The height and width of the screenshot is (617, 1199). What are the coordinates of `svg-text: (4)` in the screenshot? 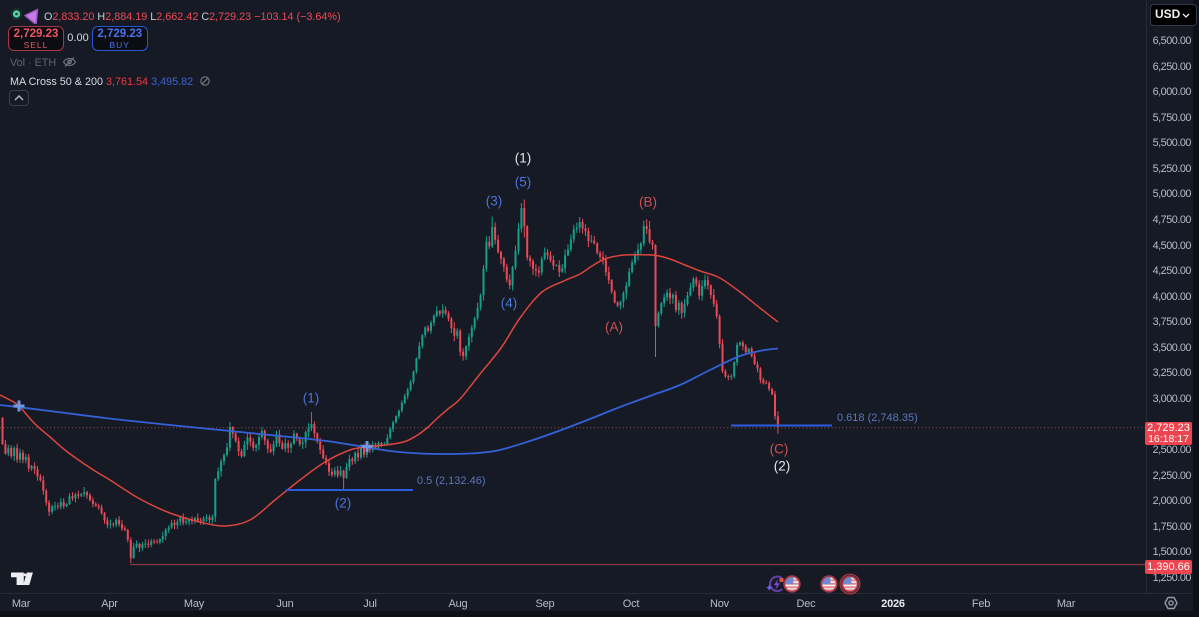 It's located at (509, 303).